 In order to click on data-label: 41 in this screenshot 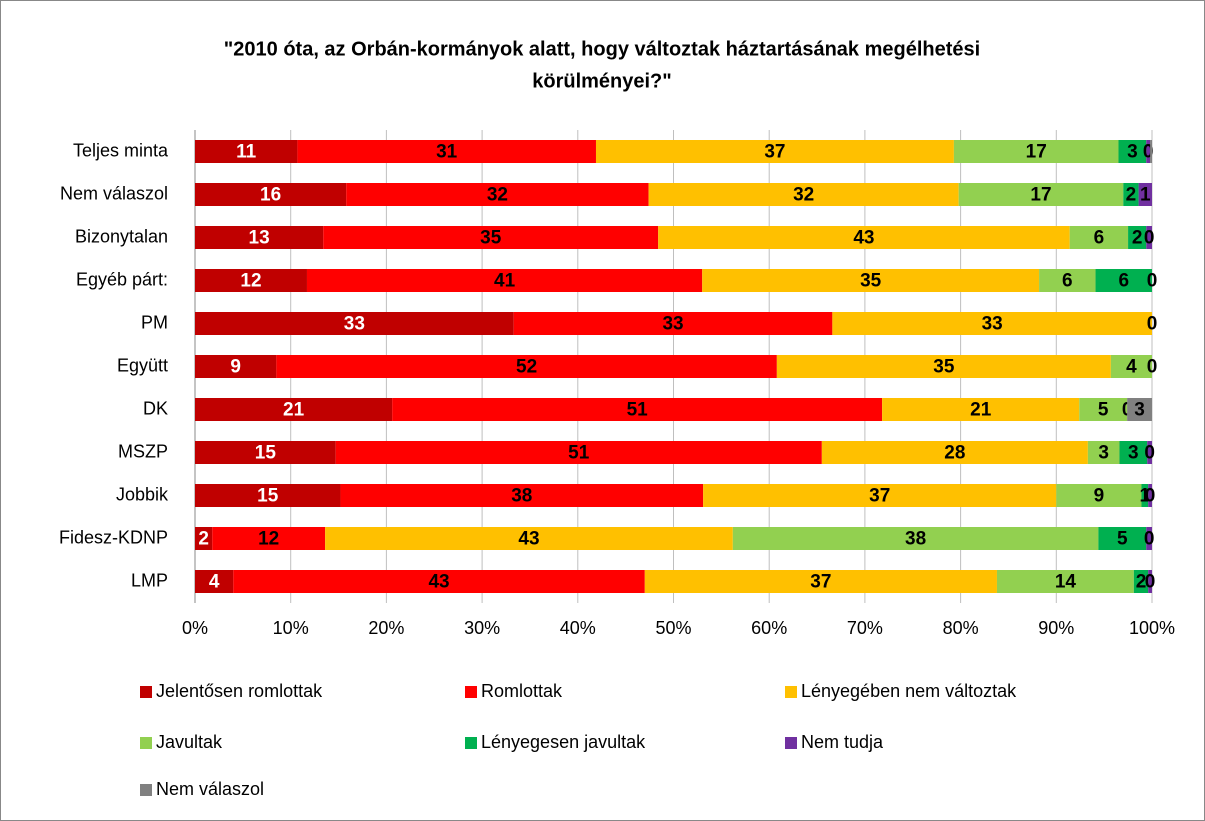, I will do `click(505, 281)`.